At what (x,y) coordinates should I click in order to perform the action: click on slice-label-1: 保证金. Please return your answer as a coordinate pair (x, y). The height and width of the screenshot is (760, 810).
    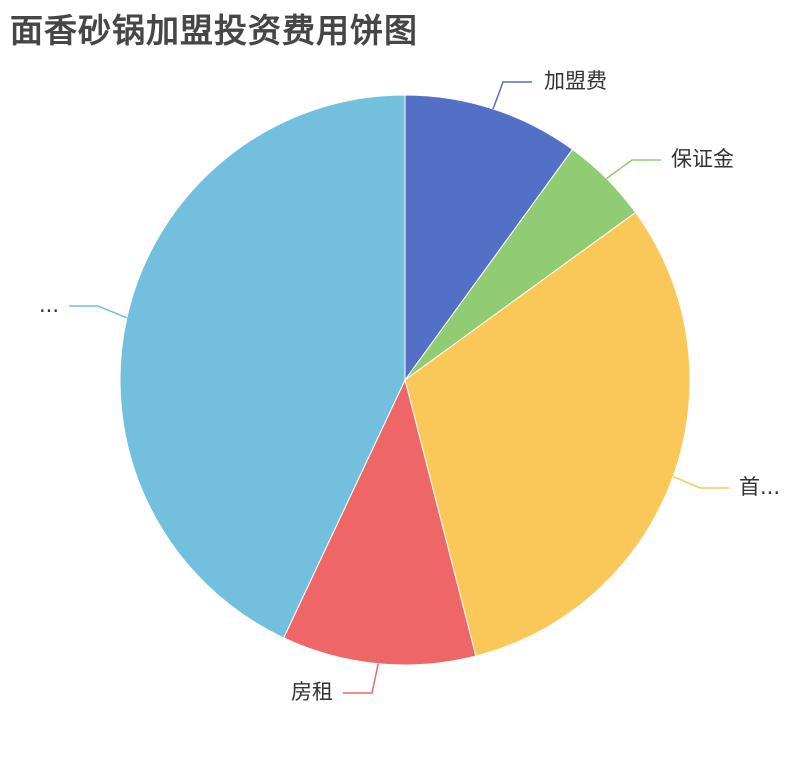
    Looking at the image, I should click on (702, 159).